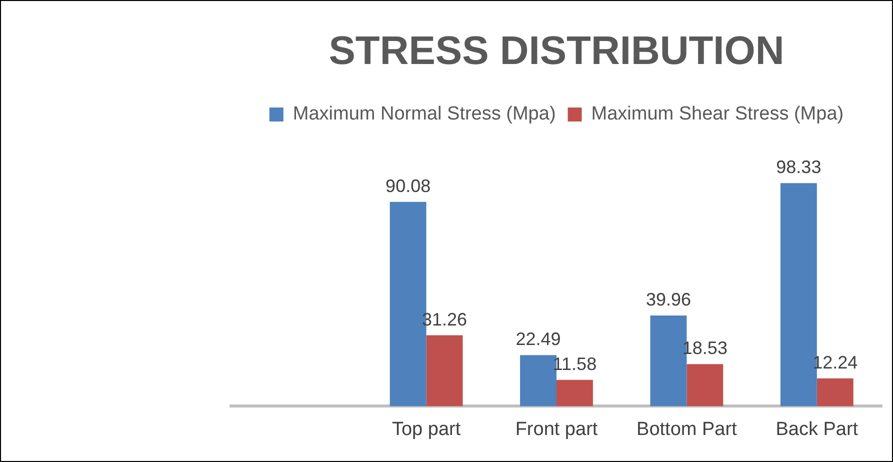 This screenshot has height=462, width=893. Describe the element at coordinates (427, 429) in the screenshot. I see `x-tick-label: Top part` at that location.